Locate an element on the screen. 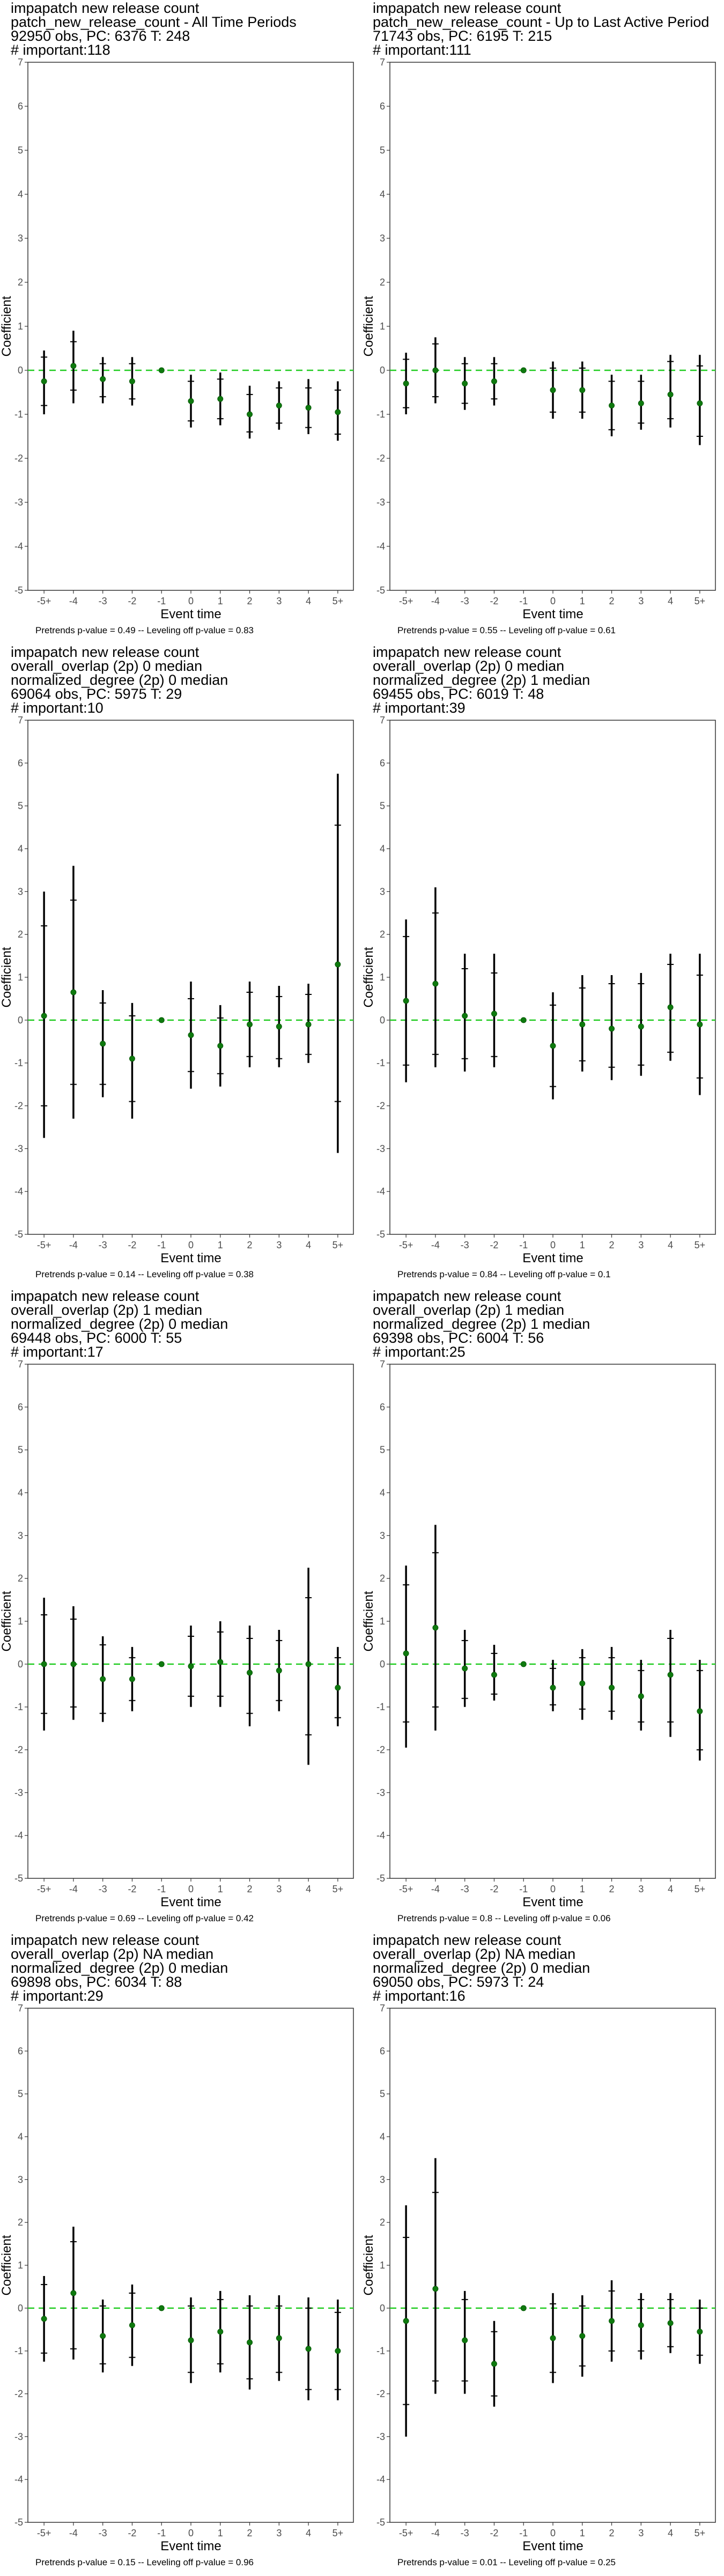  chart-title-line: normalized_degree (2p) 0 median is located at coordinates (119, 1324).